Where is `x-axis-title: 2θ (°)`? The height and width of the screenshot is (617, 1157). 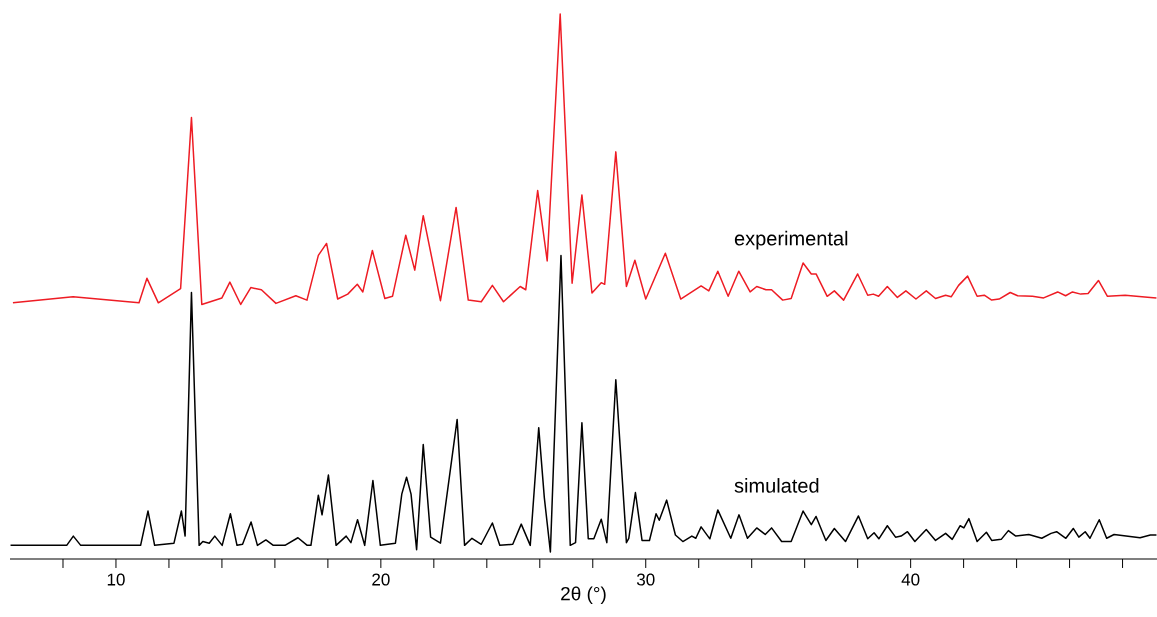 x-axis-title: 2θ (°) is located at coordinates (583, 595).